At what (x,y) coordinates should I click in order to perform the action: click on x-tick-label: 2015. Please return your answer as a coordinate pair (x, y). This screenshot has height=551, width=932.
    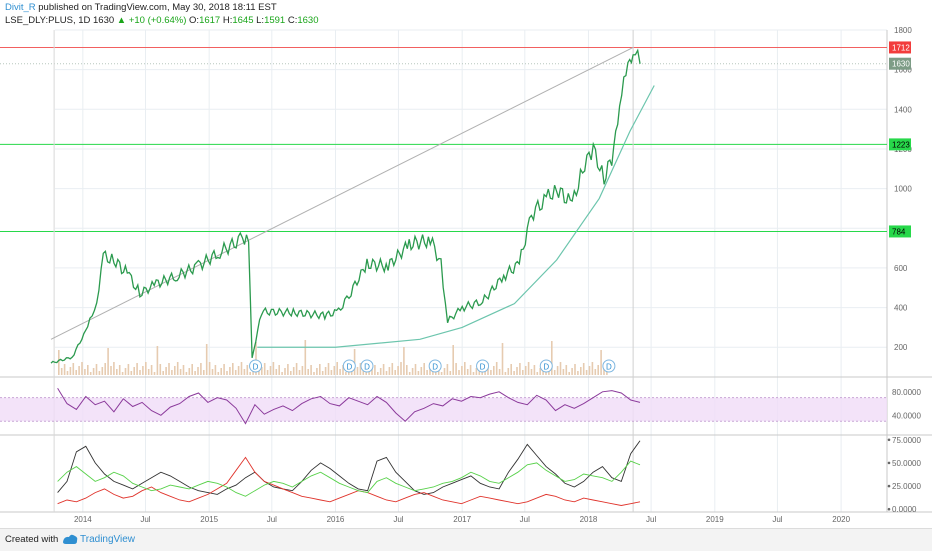
    Looking at the image, I should click on (209, 519).